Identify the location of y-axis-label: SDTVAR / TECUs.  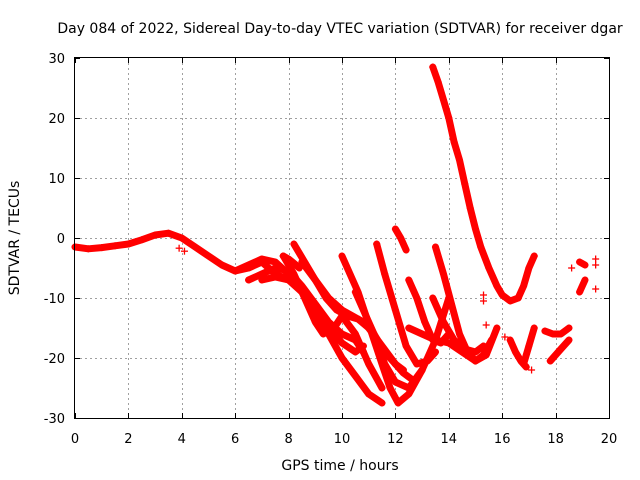
(15, 238).